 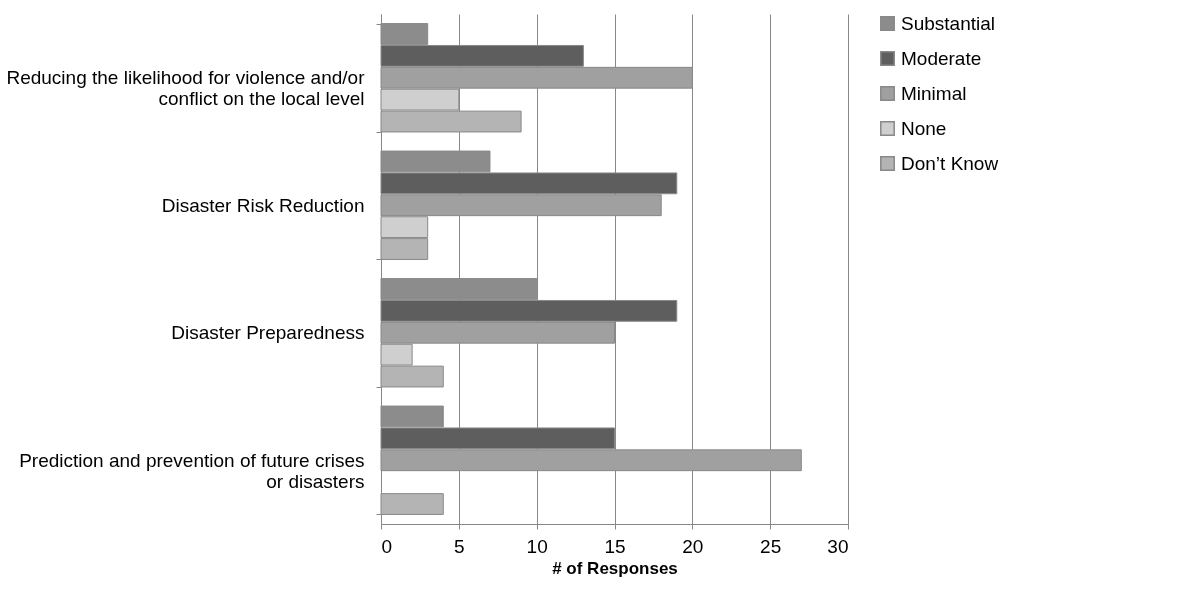 I want to click on x-tick-label: 25, so click(x=771, y=546).